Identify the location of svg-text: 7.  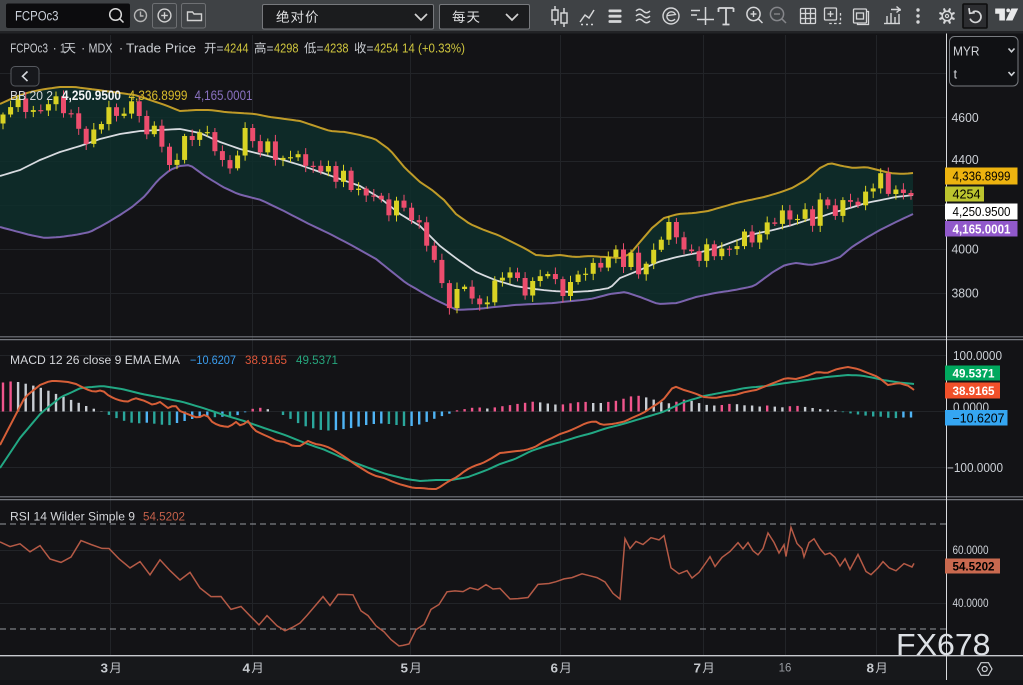
(698, 668).